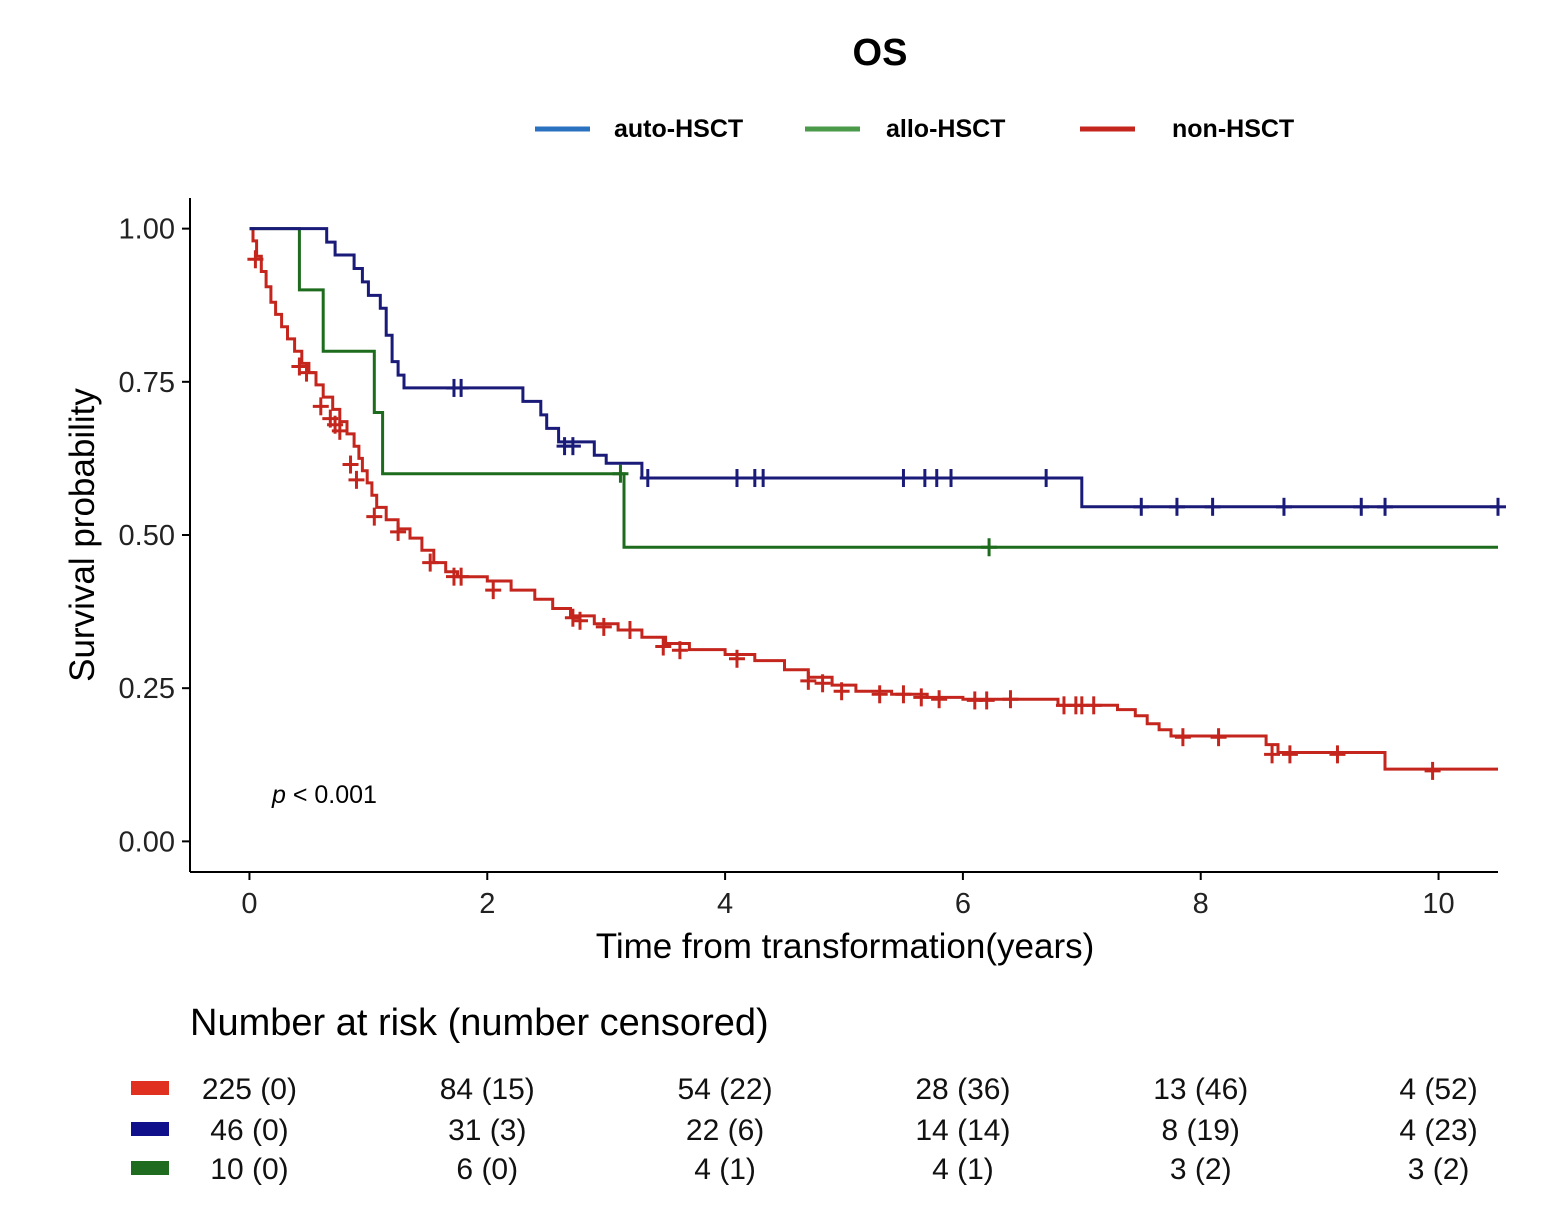  I want to click on risk-cell: 13 (46), so click(1200, 1089).